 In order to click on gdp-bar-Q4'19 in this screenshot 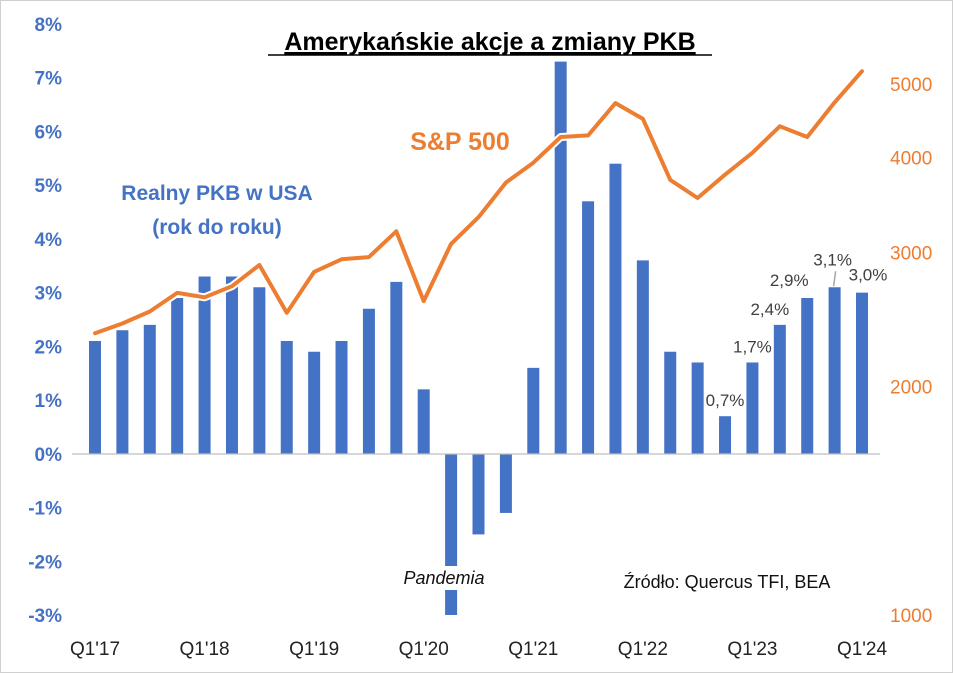, I will do `click(396, 367)`.